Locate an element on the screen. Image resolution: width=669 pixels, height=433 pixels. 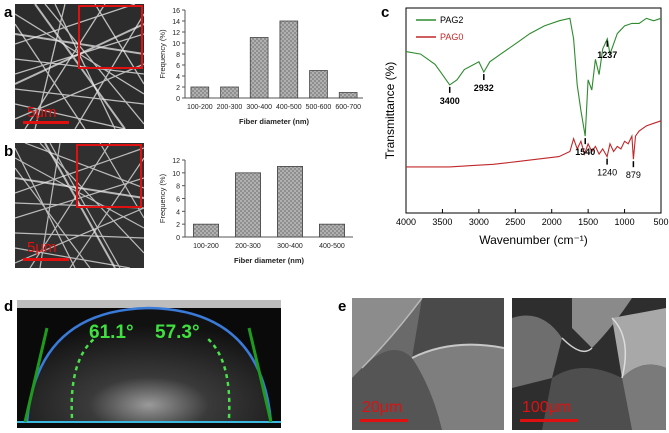
droplet-drawing is located at coordinates (149, 364).